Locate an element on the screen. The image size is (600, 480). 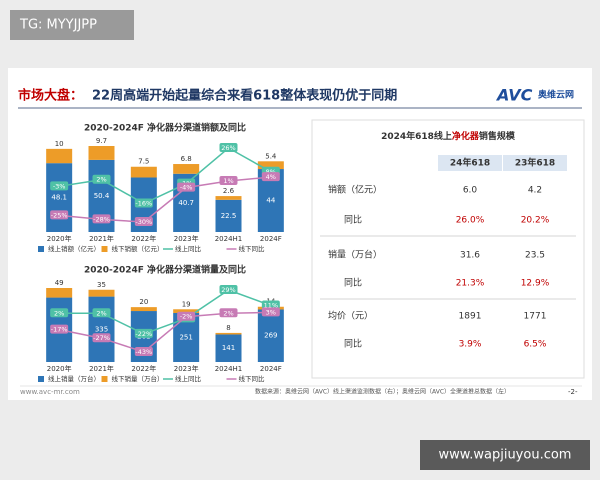
x-tick-label: 2024F is located at coordinates (271, 369).